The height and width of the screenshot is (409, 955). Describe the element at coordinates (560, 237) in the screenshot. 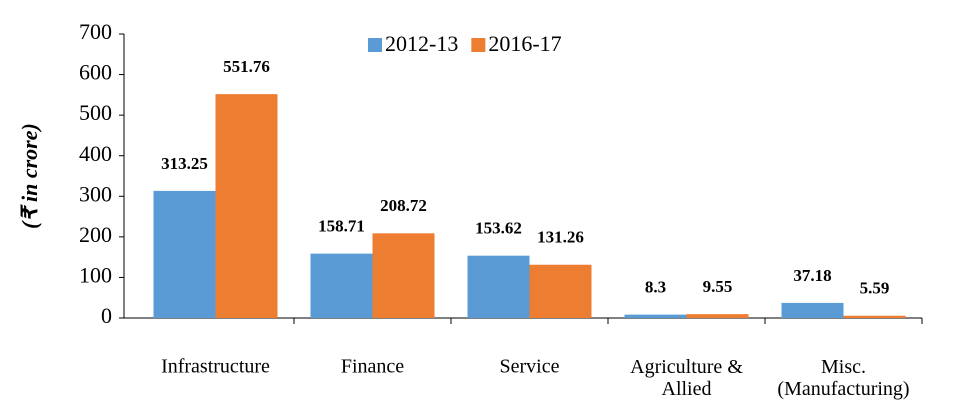

I see `data-label: 131.26` at that location.